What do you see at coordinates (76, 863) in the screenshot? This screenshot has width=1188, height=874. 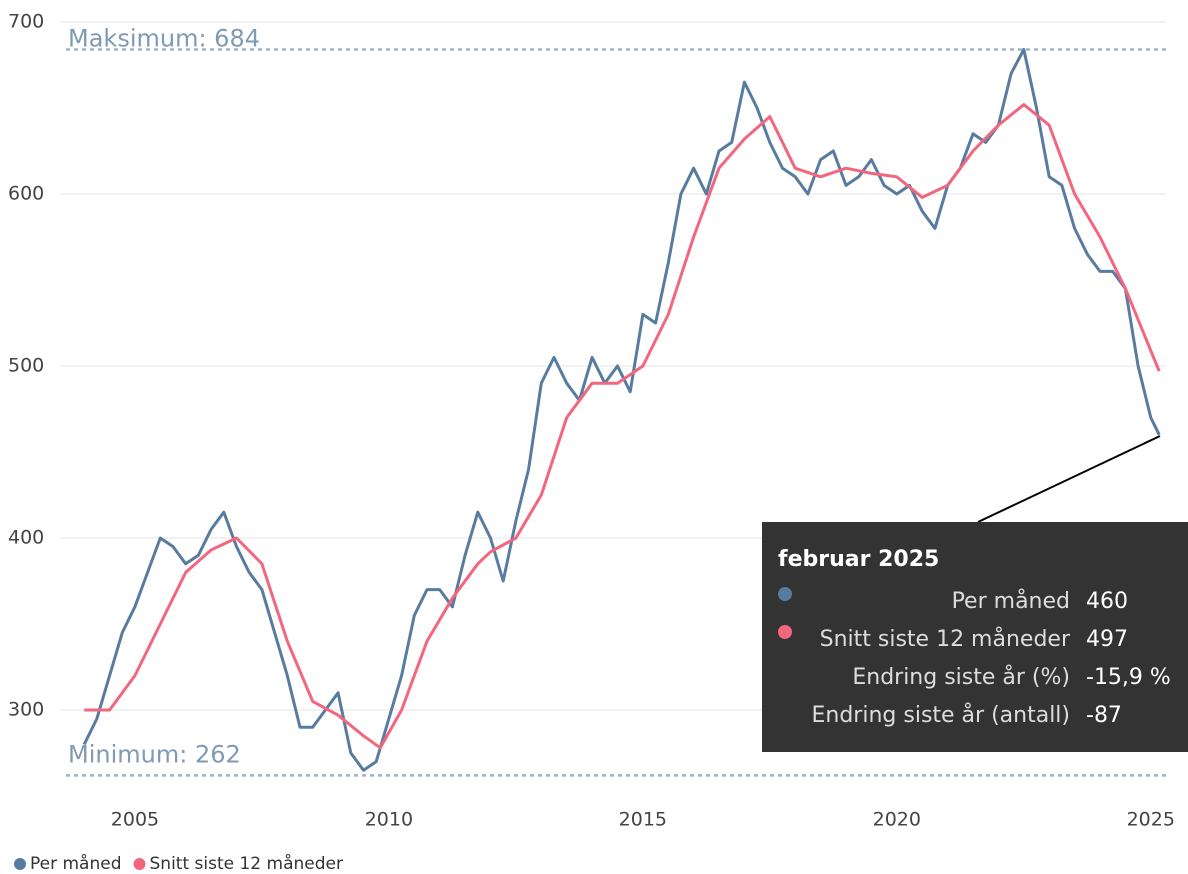 I see `legend-label: Per måned` at bounding box center [76, 863].